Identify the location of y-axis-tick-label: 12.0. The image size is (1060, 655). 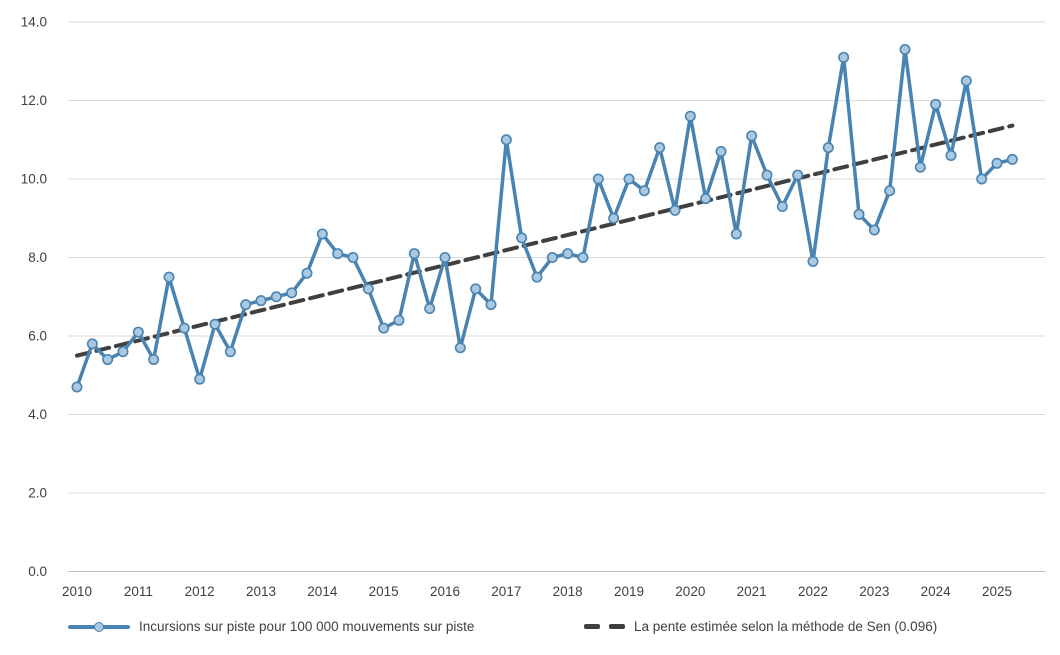
(34, 100).